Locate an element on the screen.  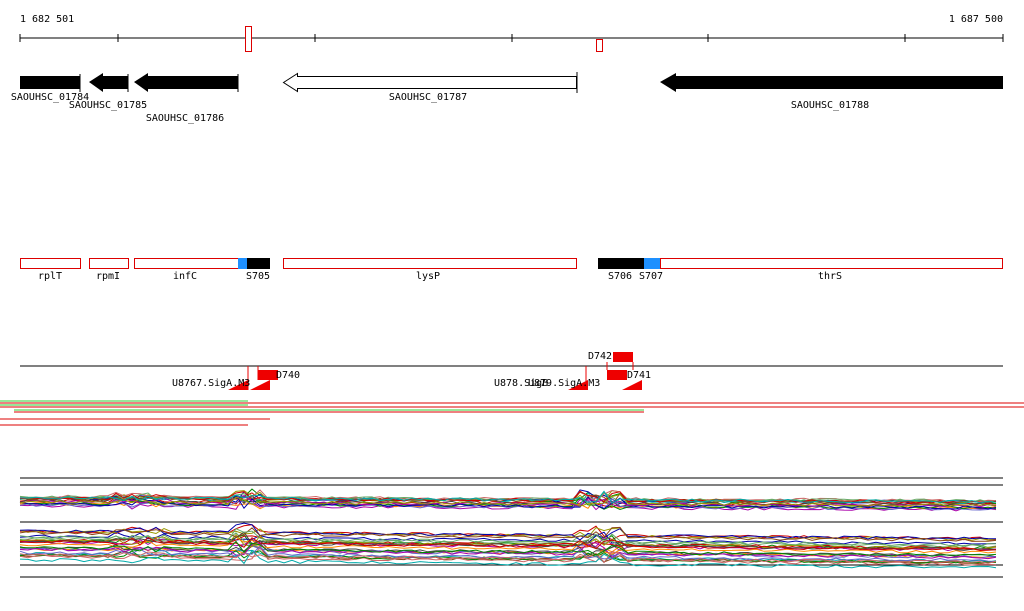
site-label: D742 is located at coordinates (600, 356).